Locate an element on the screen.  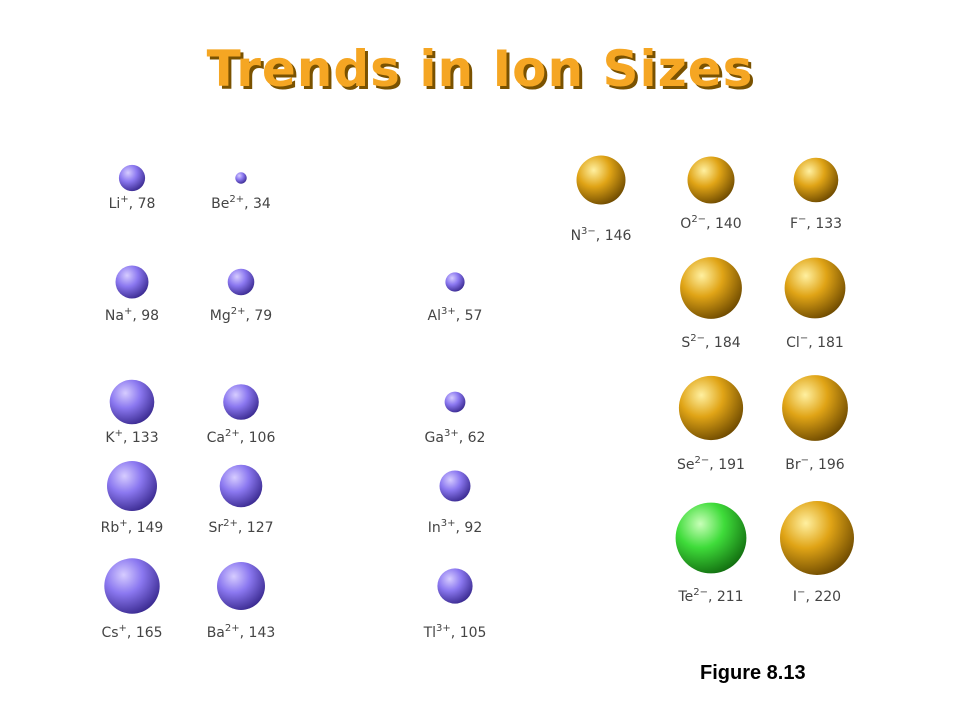
ion-rb: Rb+, 149 is located at coordinates (132, 498).